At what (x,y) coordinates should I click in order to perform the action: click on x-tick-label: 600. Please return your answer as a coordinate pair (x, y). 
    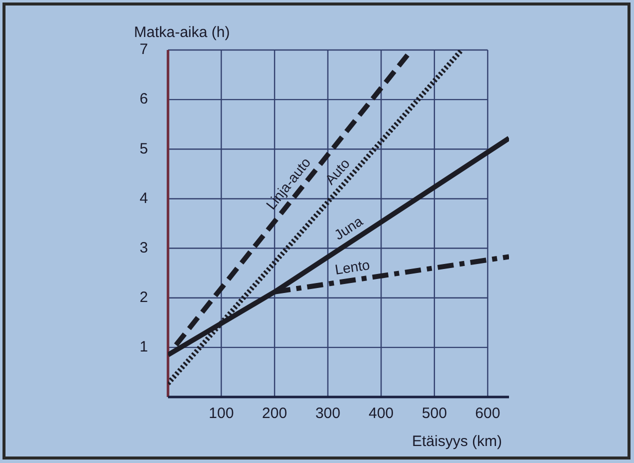
    Looking at the image, I should click on (487, 413).